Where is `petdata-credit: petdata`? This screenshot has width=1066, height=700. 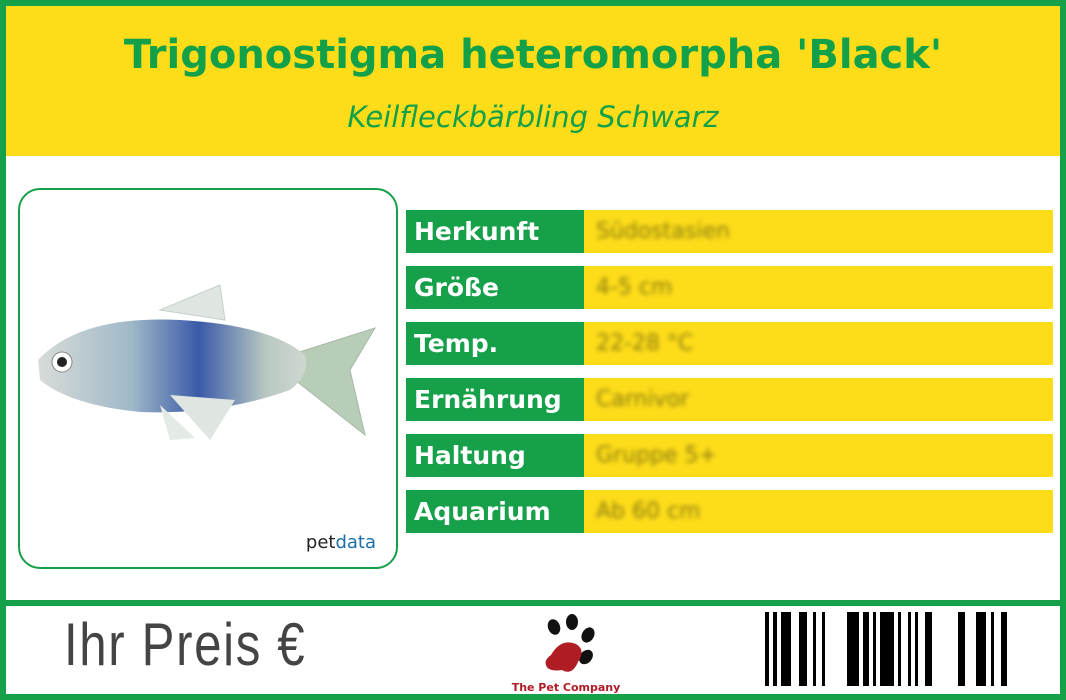
petdata-credit: petdata is located at coordinates (341, 542).